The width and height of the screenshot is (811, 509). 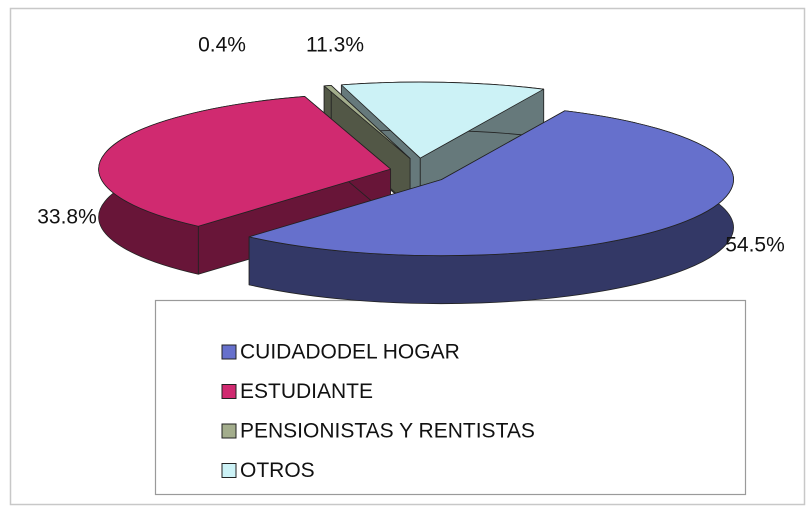 What do you see at coordinates (350, 352) in the screenshot?
I see `legend-label: CUIDADODEL HOGAR` at bounding box center [350, 352].